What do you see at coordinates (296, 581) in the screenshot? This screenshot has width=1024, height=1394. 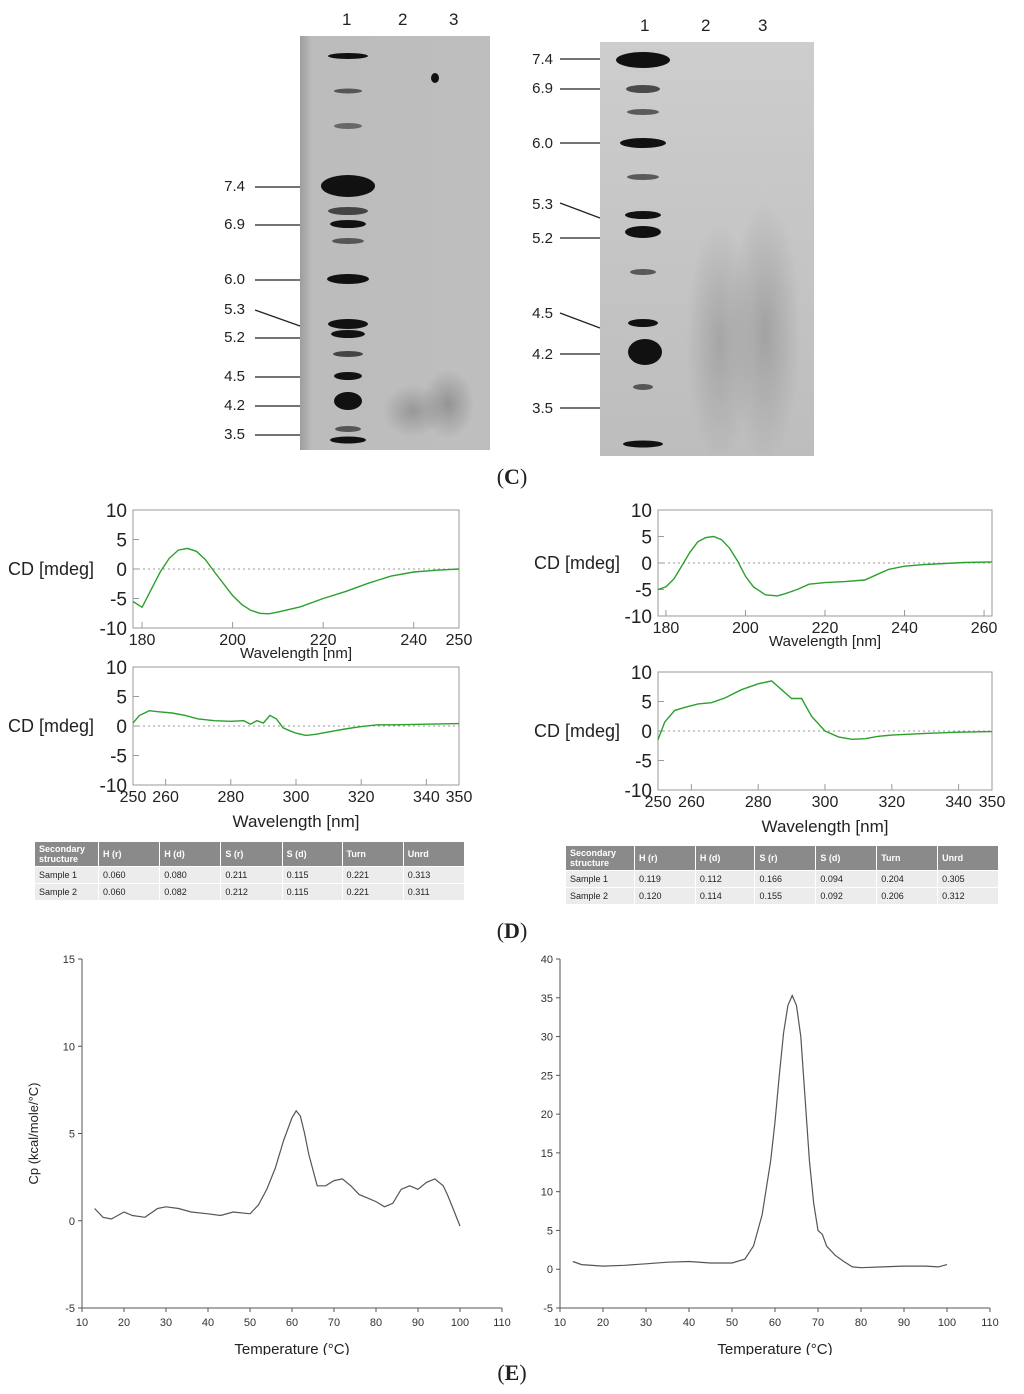 I see `cd-spectrum-line` at bounding box center [296, 581].